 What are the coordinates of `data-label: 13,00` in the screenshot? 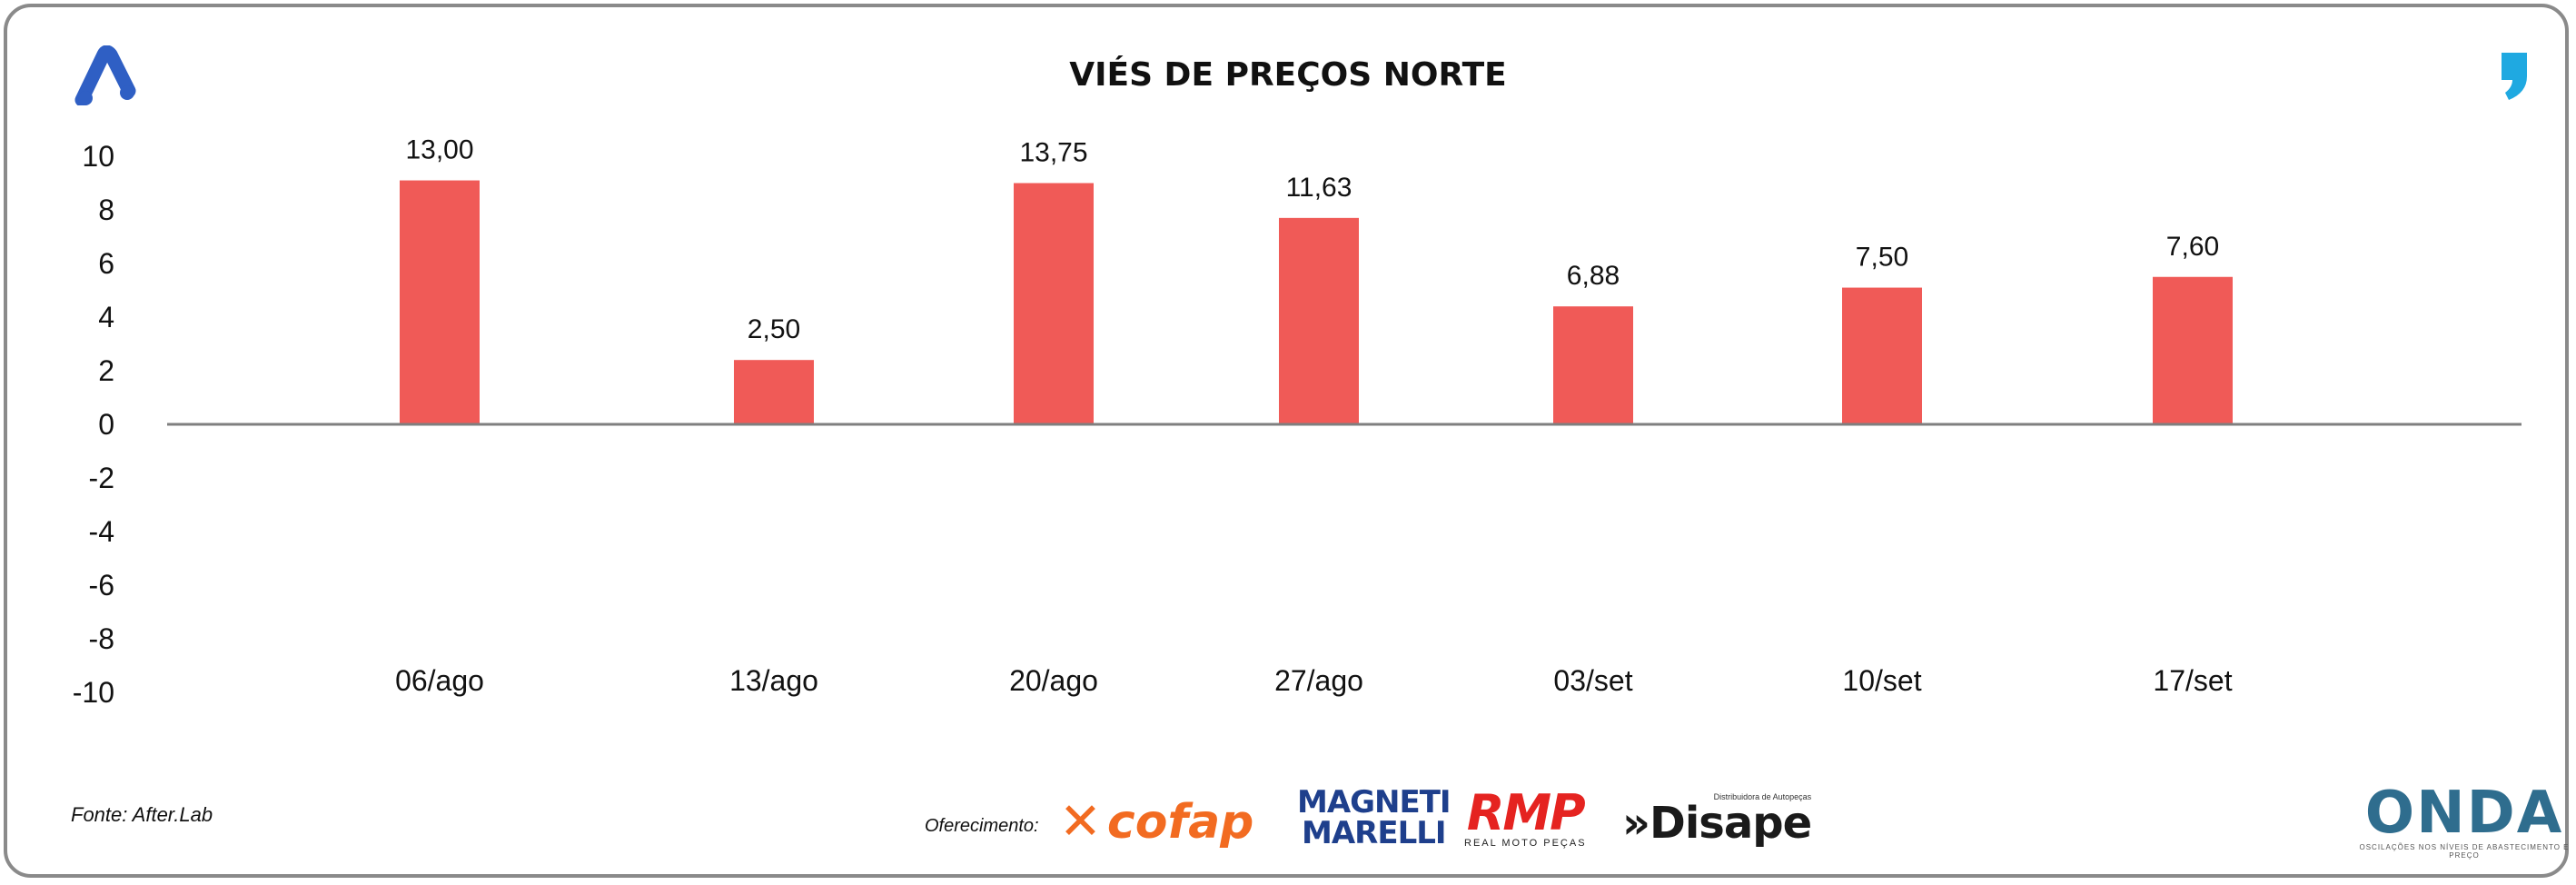 It's located at (439, 150).